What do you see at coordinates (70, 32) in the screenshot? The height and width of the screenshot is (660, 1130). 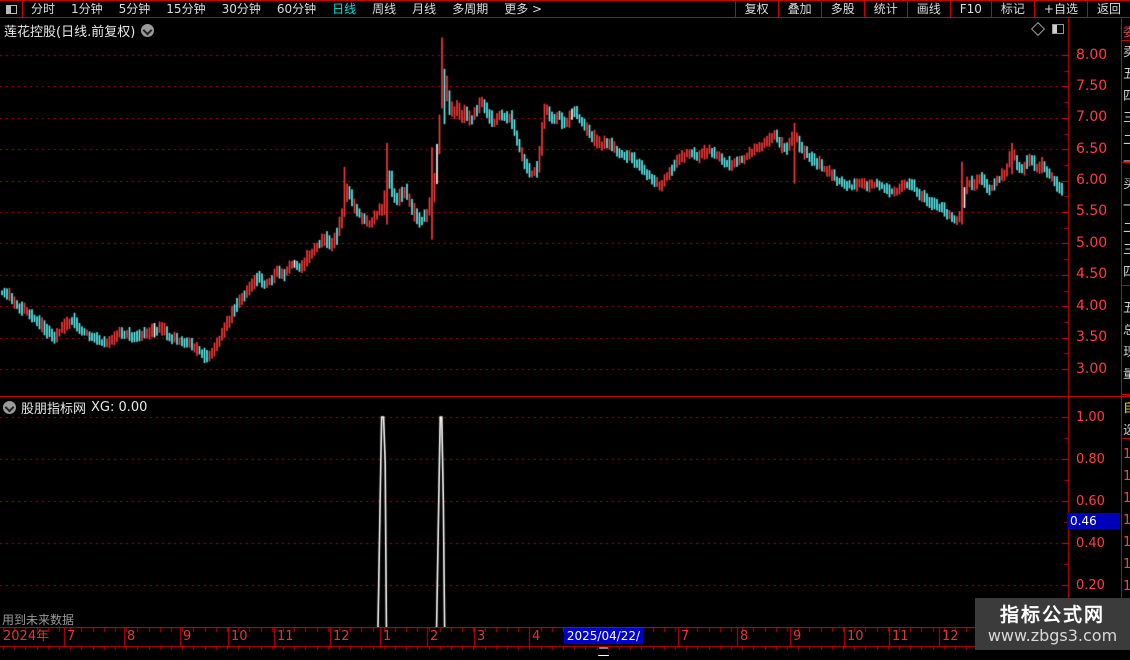 I see `stock-title: 莲花控股(日线.前复权)` at bounding box center [70, 32].